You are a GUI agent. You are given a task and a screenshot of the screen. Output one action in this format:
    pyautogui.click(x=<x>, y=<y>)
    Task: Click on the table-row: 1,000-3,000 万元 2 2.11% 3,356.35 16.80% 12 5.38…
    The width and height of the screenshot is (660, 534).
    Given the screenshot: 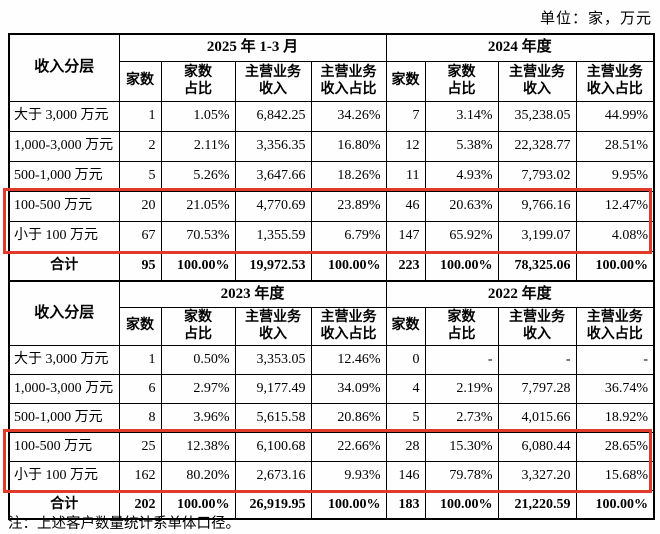 What is the action you would take?
    pyautogui.click(x=331, y=146)
    